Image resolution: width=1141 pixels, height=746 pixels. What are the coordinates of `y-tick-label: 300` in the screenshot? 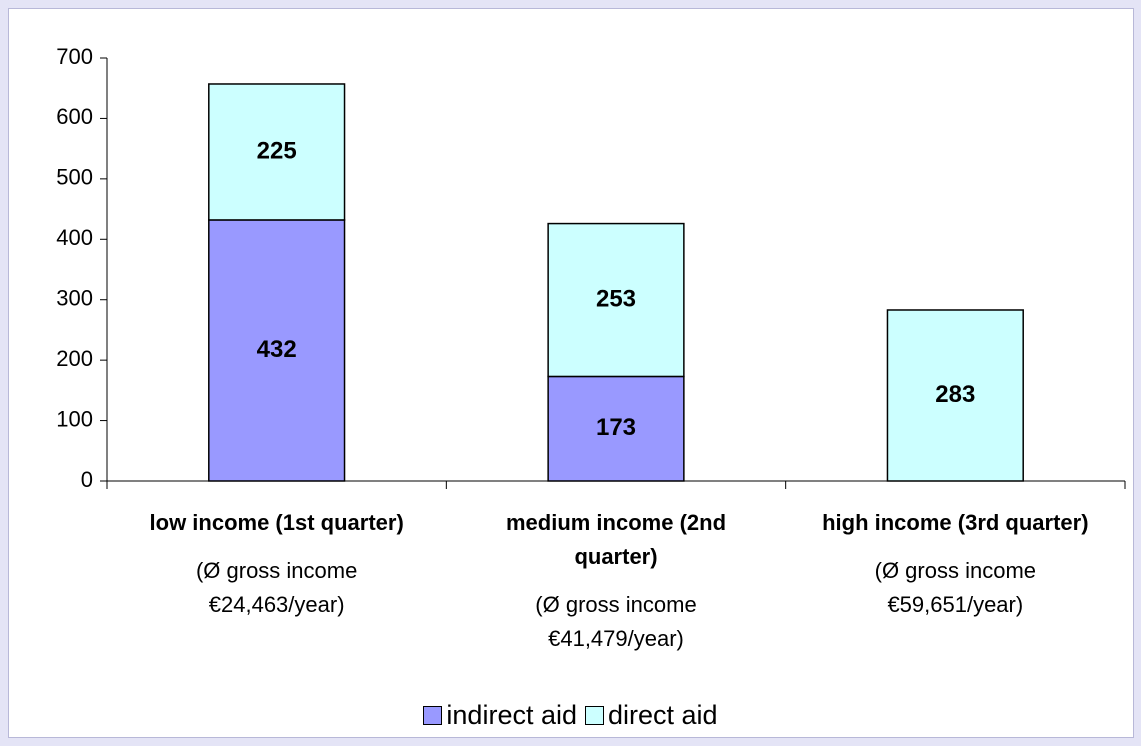 It's located at (74, 298).